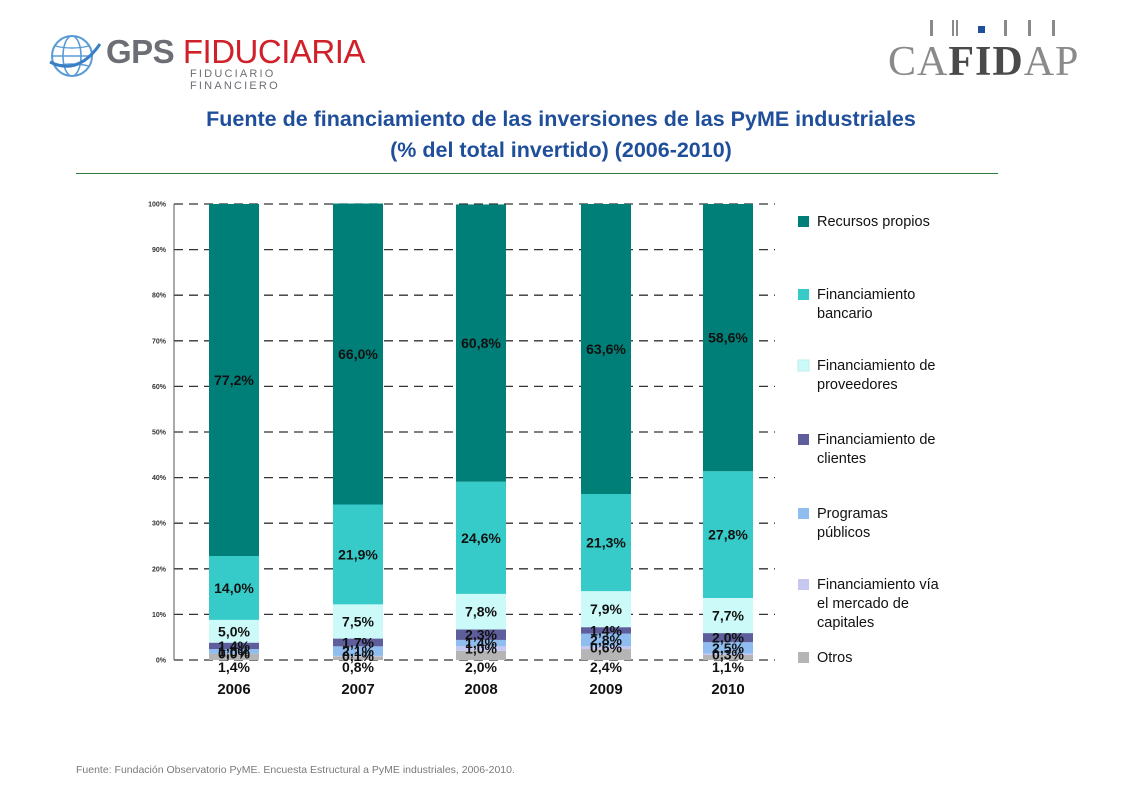 This screenshot has width=1122, height=794. Describe the element at coordinates (358, 667) in the screenshot. I see `data-label: 0,8%` at that location.